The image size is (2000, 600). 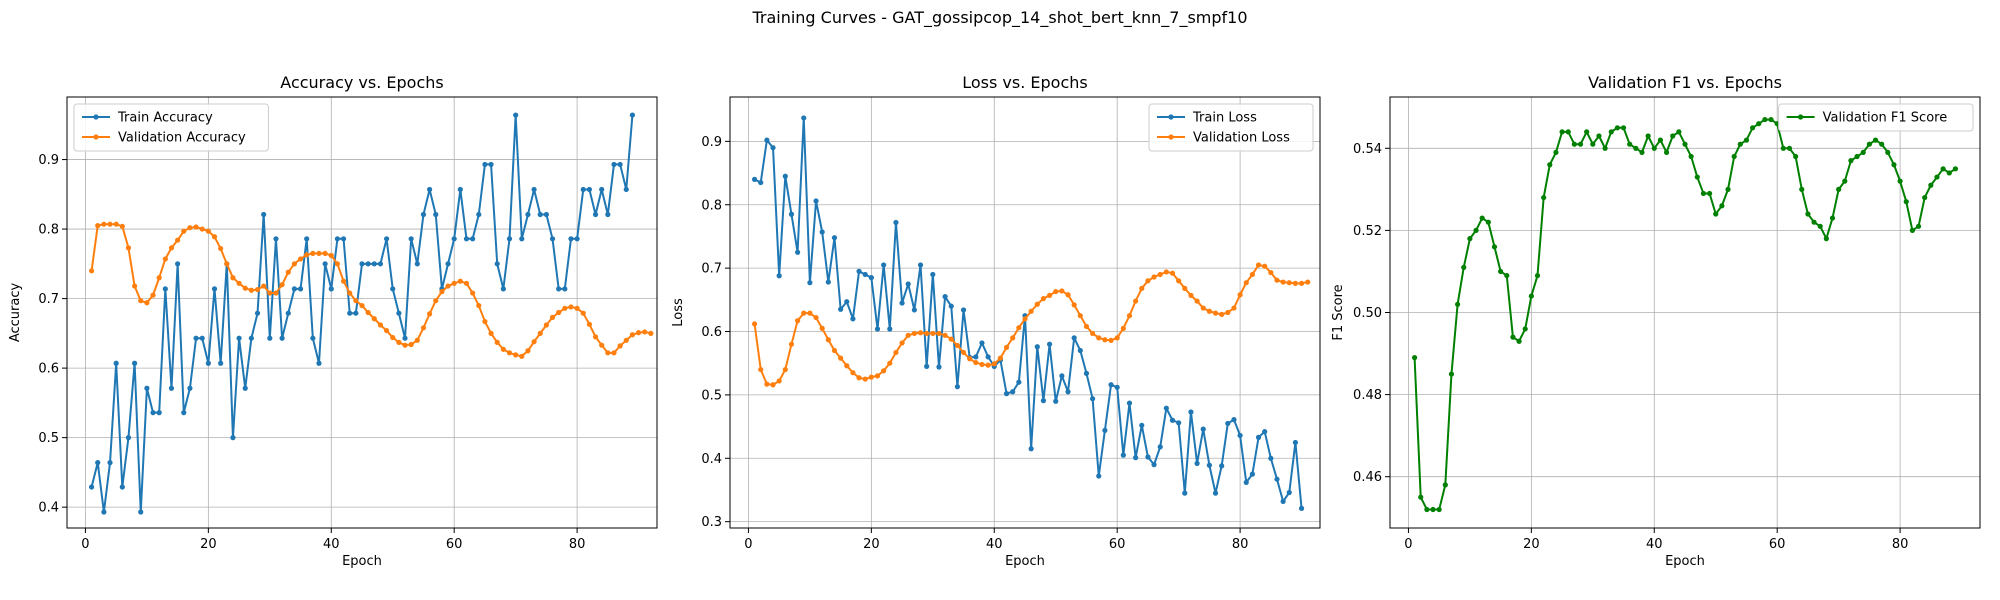 What do you see at coordinates (1224, 118) in the screenshot?
I see `legend-label: Train Loss` at bounding box center [1224, 118].